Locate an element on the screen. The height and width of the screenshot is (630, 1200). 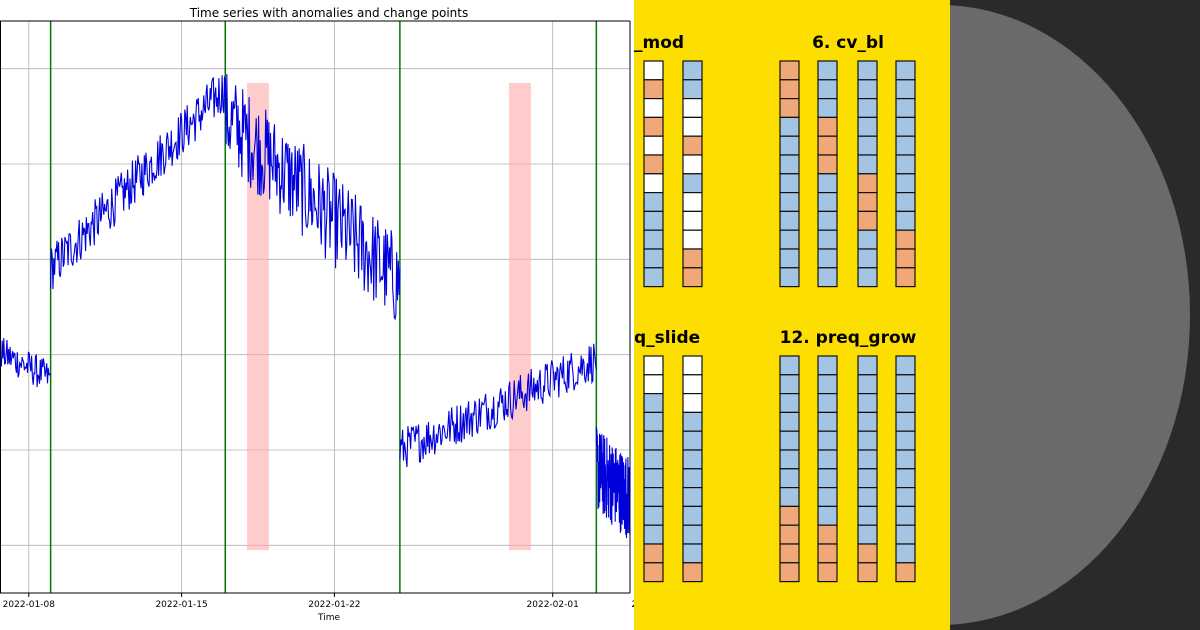
x-axis-label: Time is located at coordinates (328, 618).